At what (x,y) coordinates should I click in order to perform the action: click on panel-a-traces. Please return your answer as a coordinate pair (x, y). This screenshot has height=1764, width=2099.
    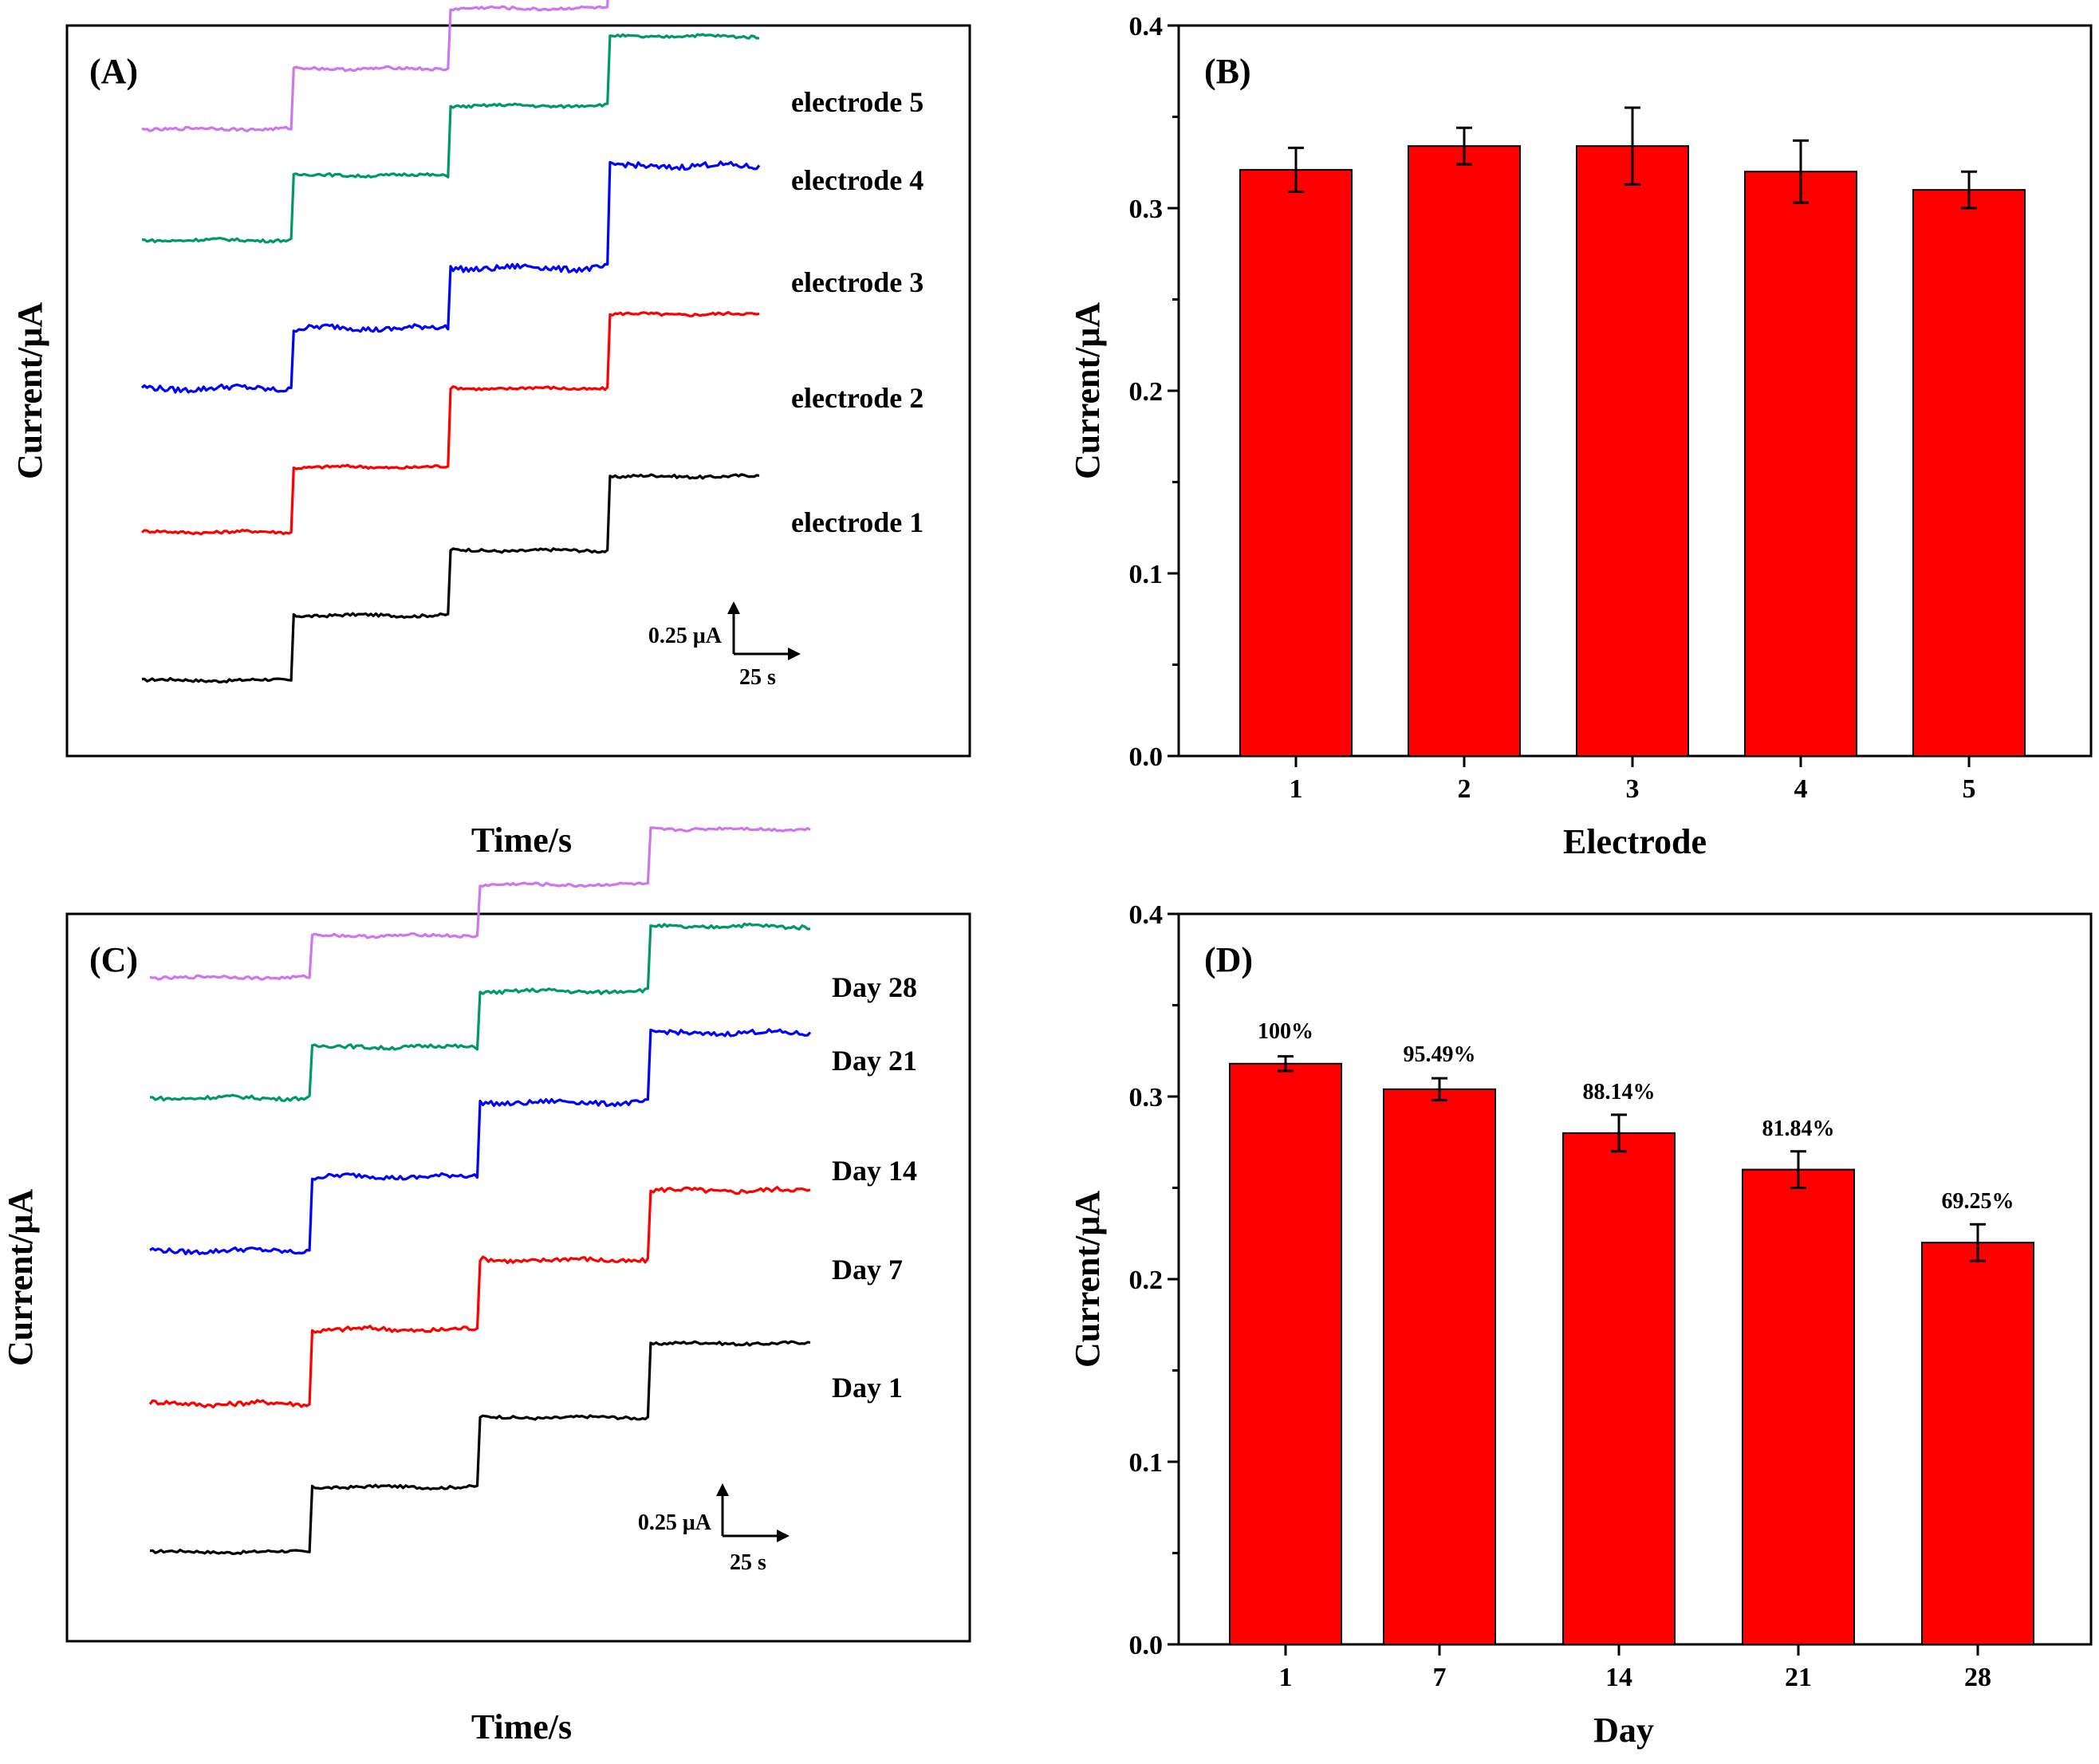
    Looking at the image, I should click on (451, 341).